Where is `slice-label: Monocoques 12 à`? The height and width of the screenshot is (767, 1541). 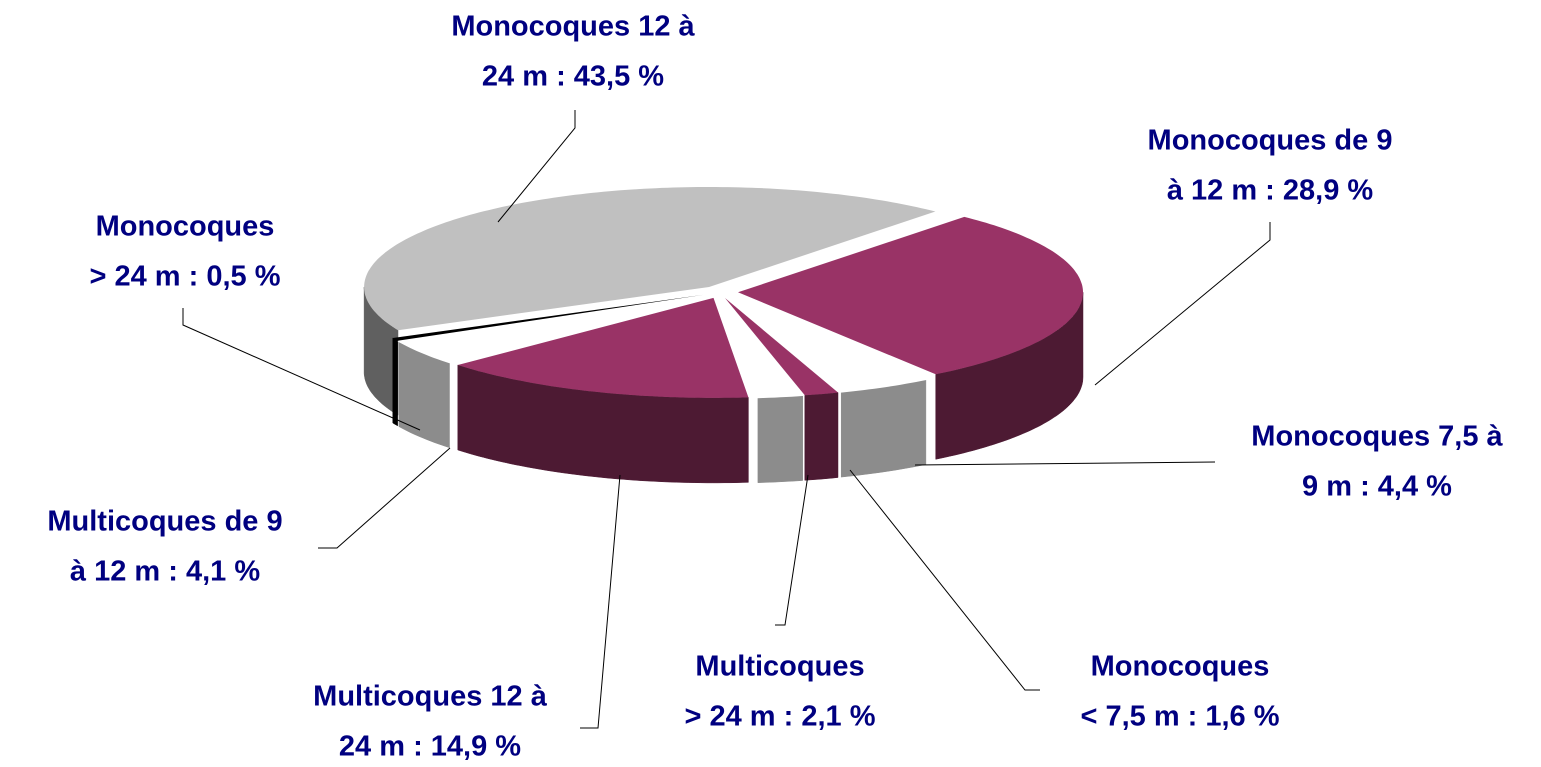
slice-label: Monocoques 12 à is located at coordinates (573, 27).